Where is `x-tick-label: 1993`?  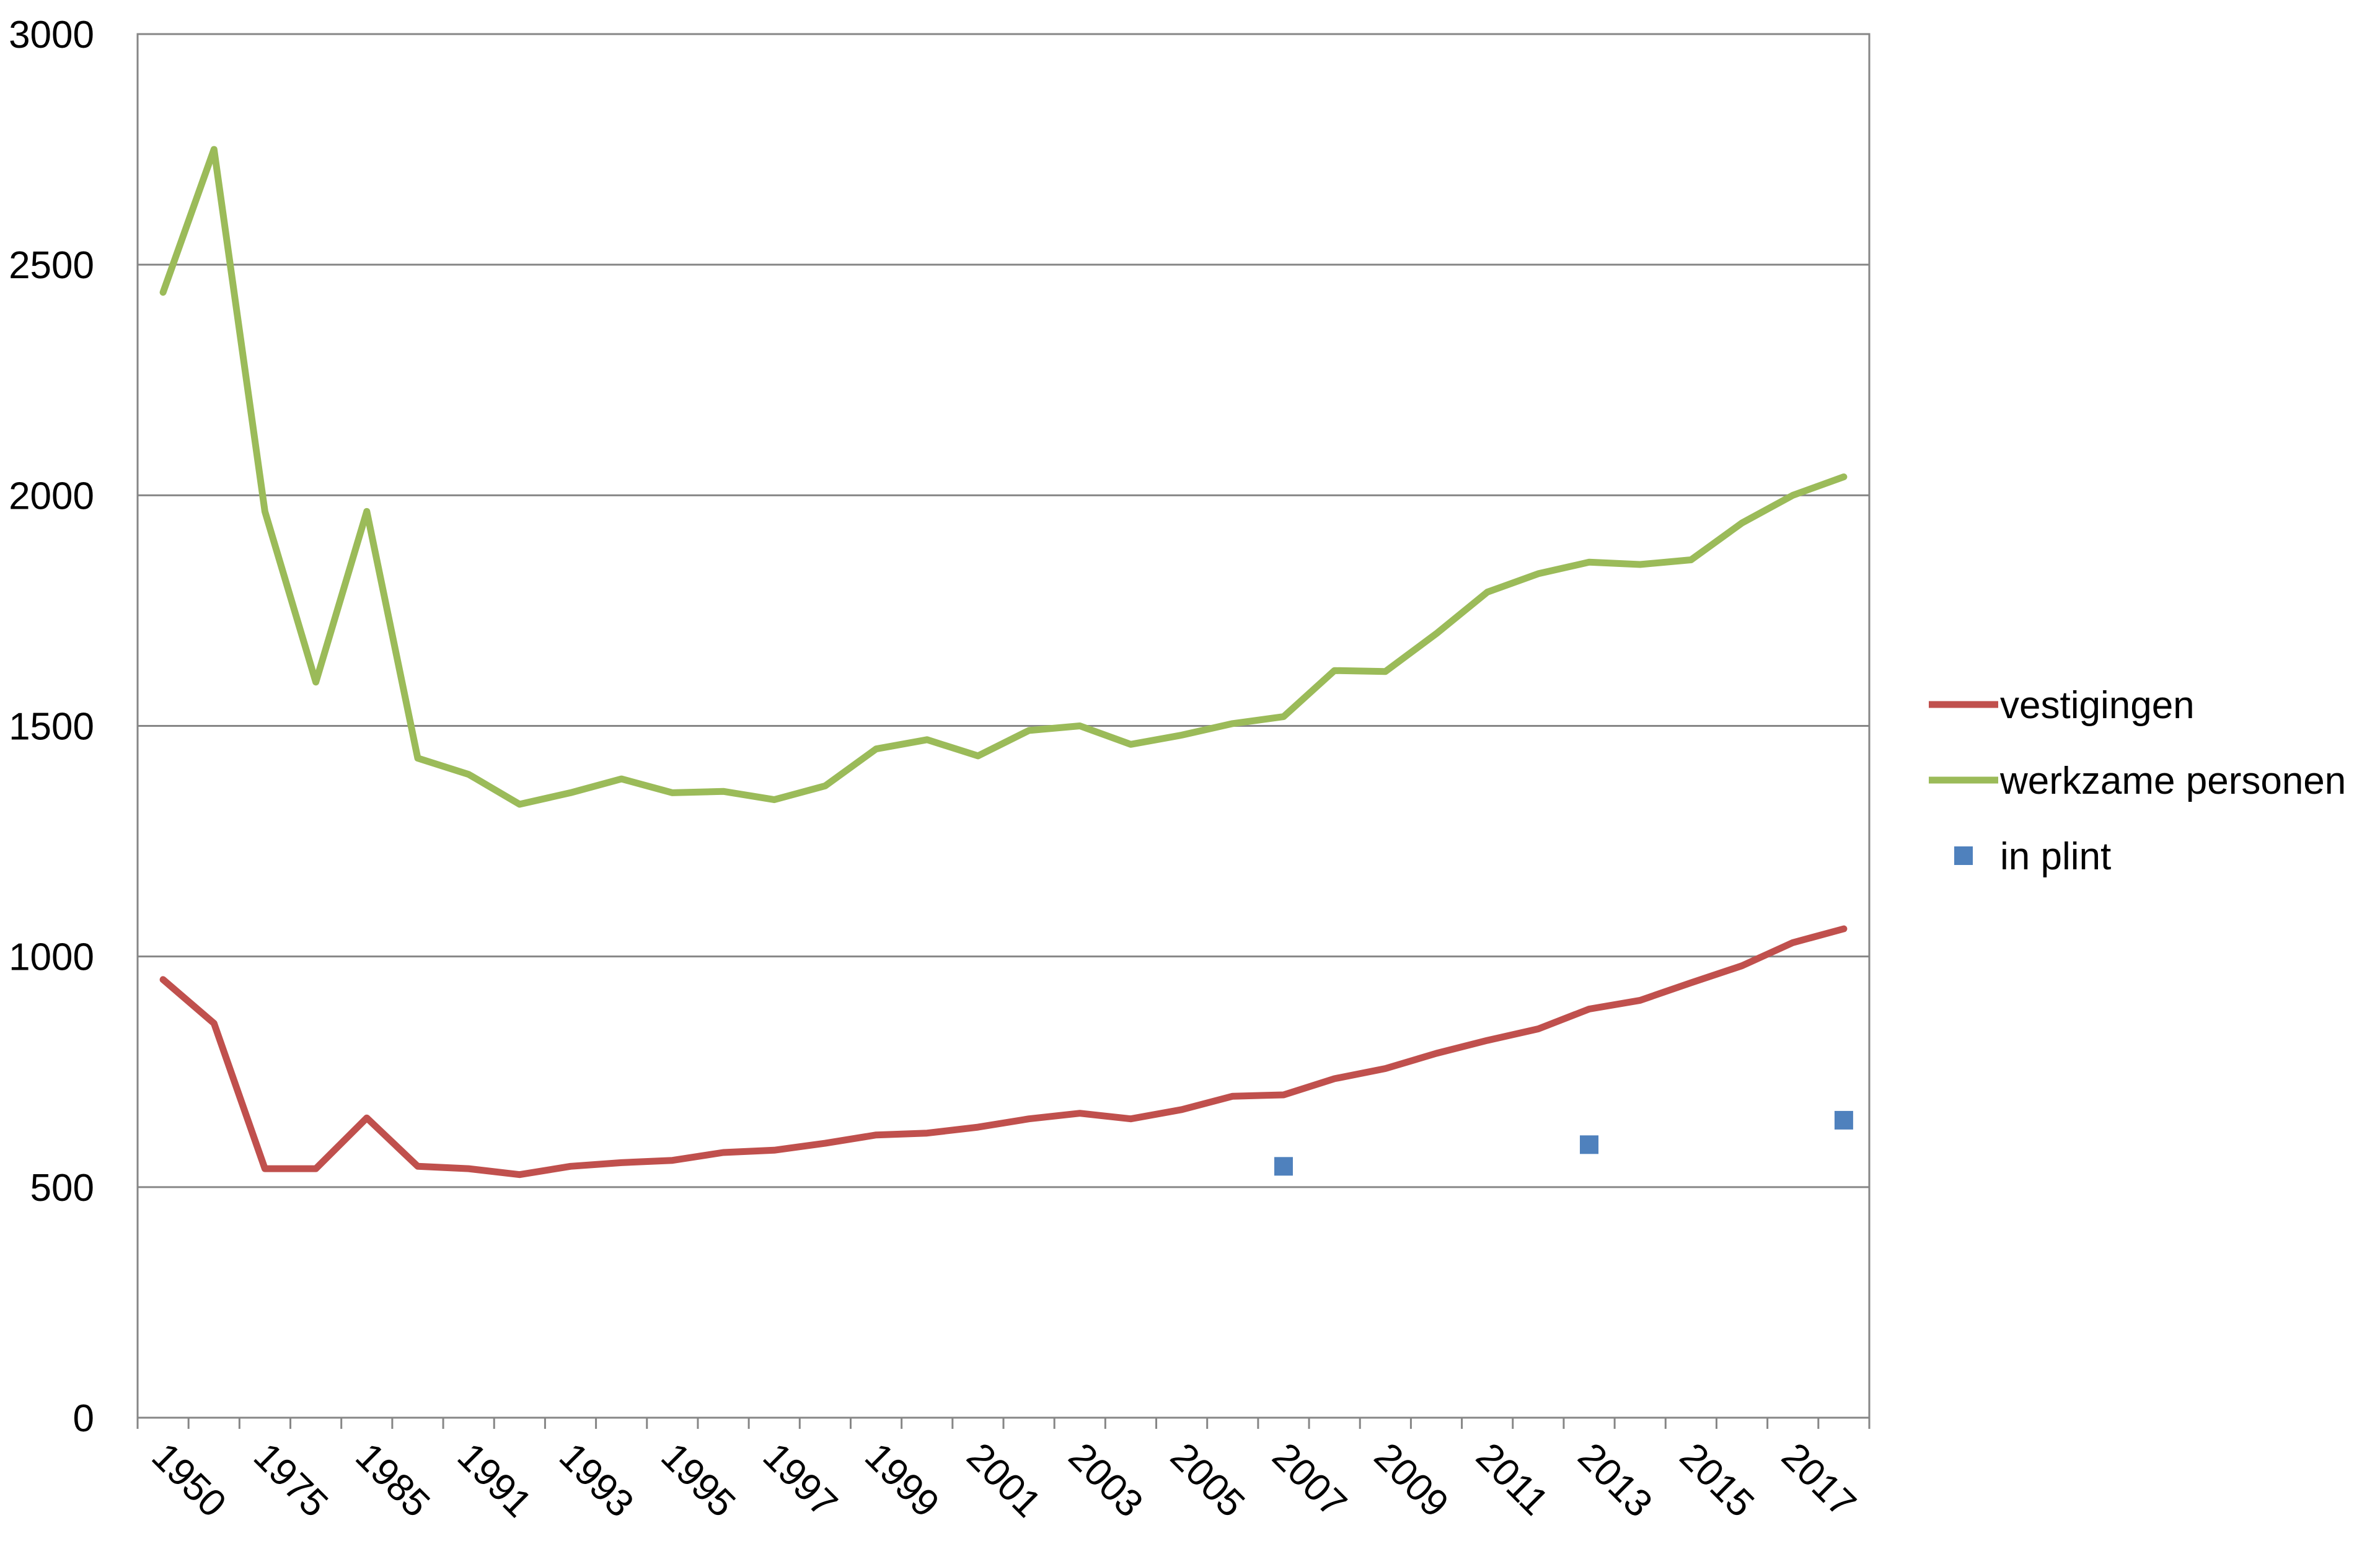 x-tick-label: 1993 is located at coordinates (596, 1480).